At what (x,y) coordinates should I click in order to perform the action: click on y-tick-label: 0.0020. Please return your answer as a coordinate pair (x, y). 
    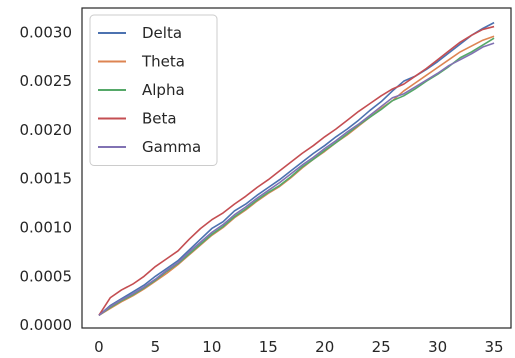
    Looking at the image, I should click on (46, 130).